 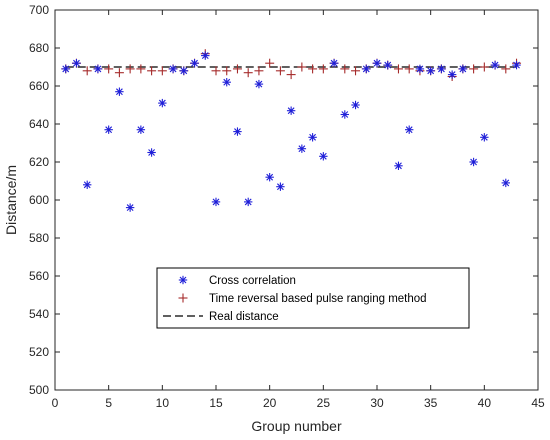 What do you see at coordinates (39, 390) in the screenshot?
I see `y-tick-label: 500` at bounding box center [39, 390].